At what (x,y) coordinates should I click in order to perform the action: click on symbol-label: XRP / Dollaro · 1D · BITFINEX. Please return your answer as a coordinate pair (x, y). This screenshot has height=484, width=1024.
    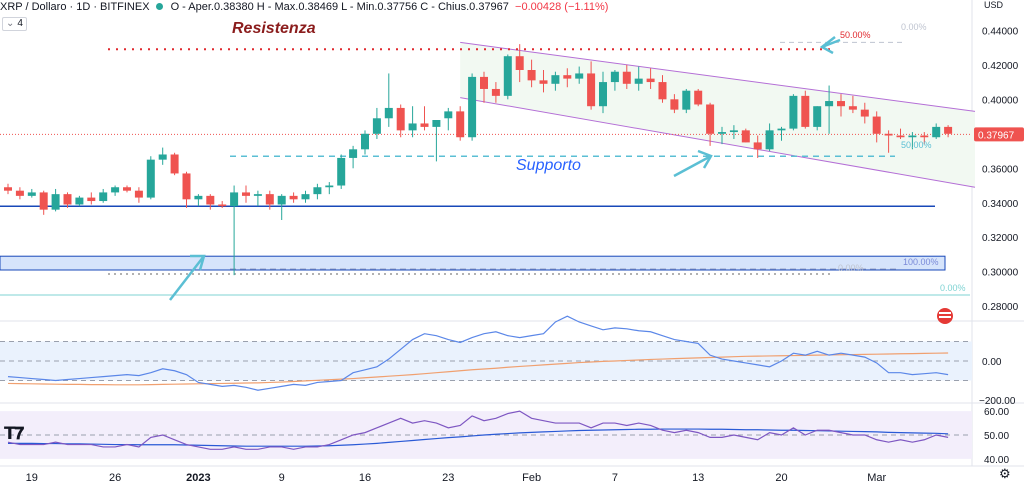
    Looking at the image, I should click on (75, 7).